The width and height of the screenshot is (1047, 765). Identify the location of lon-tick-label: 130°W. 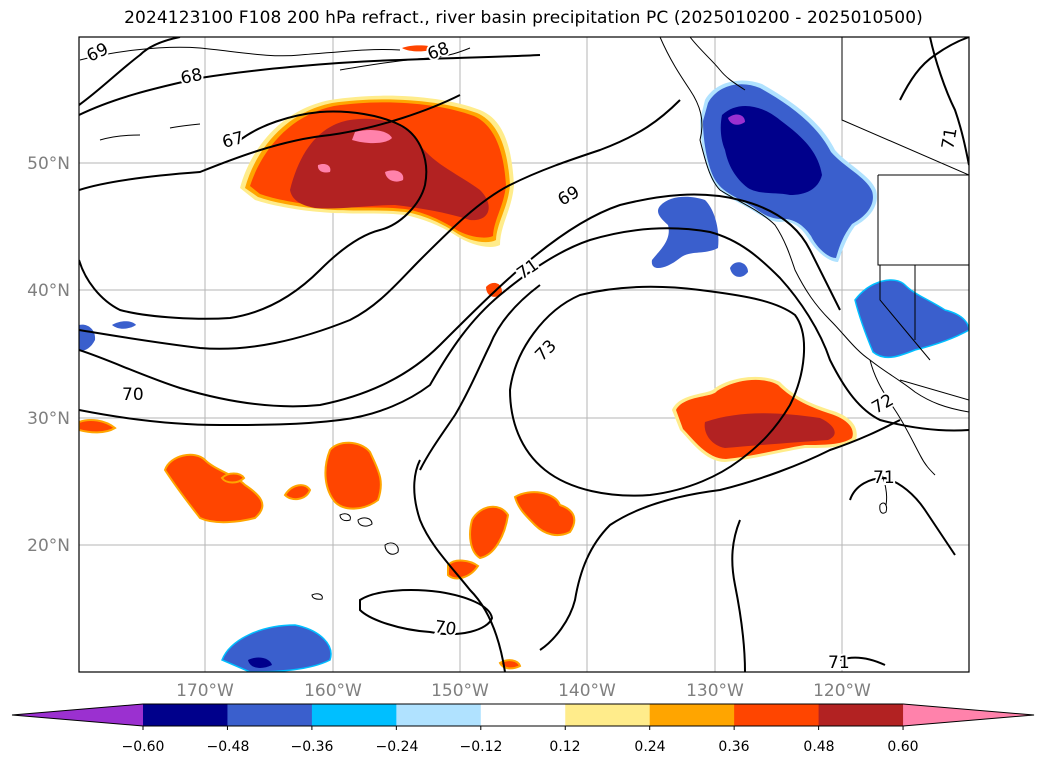
(715, 691).